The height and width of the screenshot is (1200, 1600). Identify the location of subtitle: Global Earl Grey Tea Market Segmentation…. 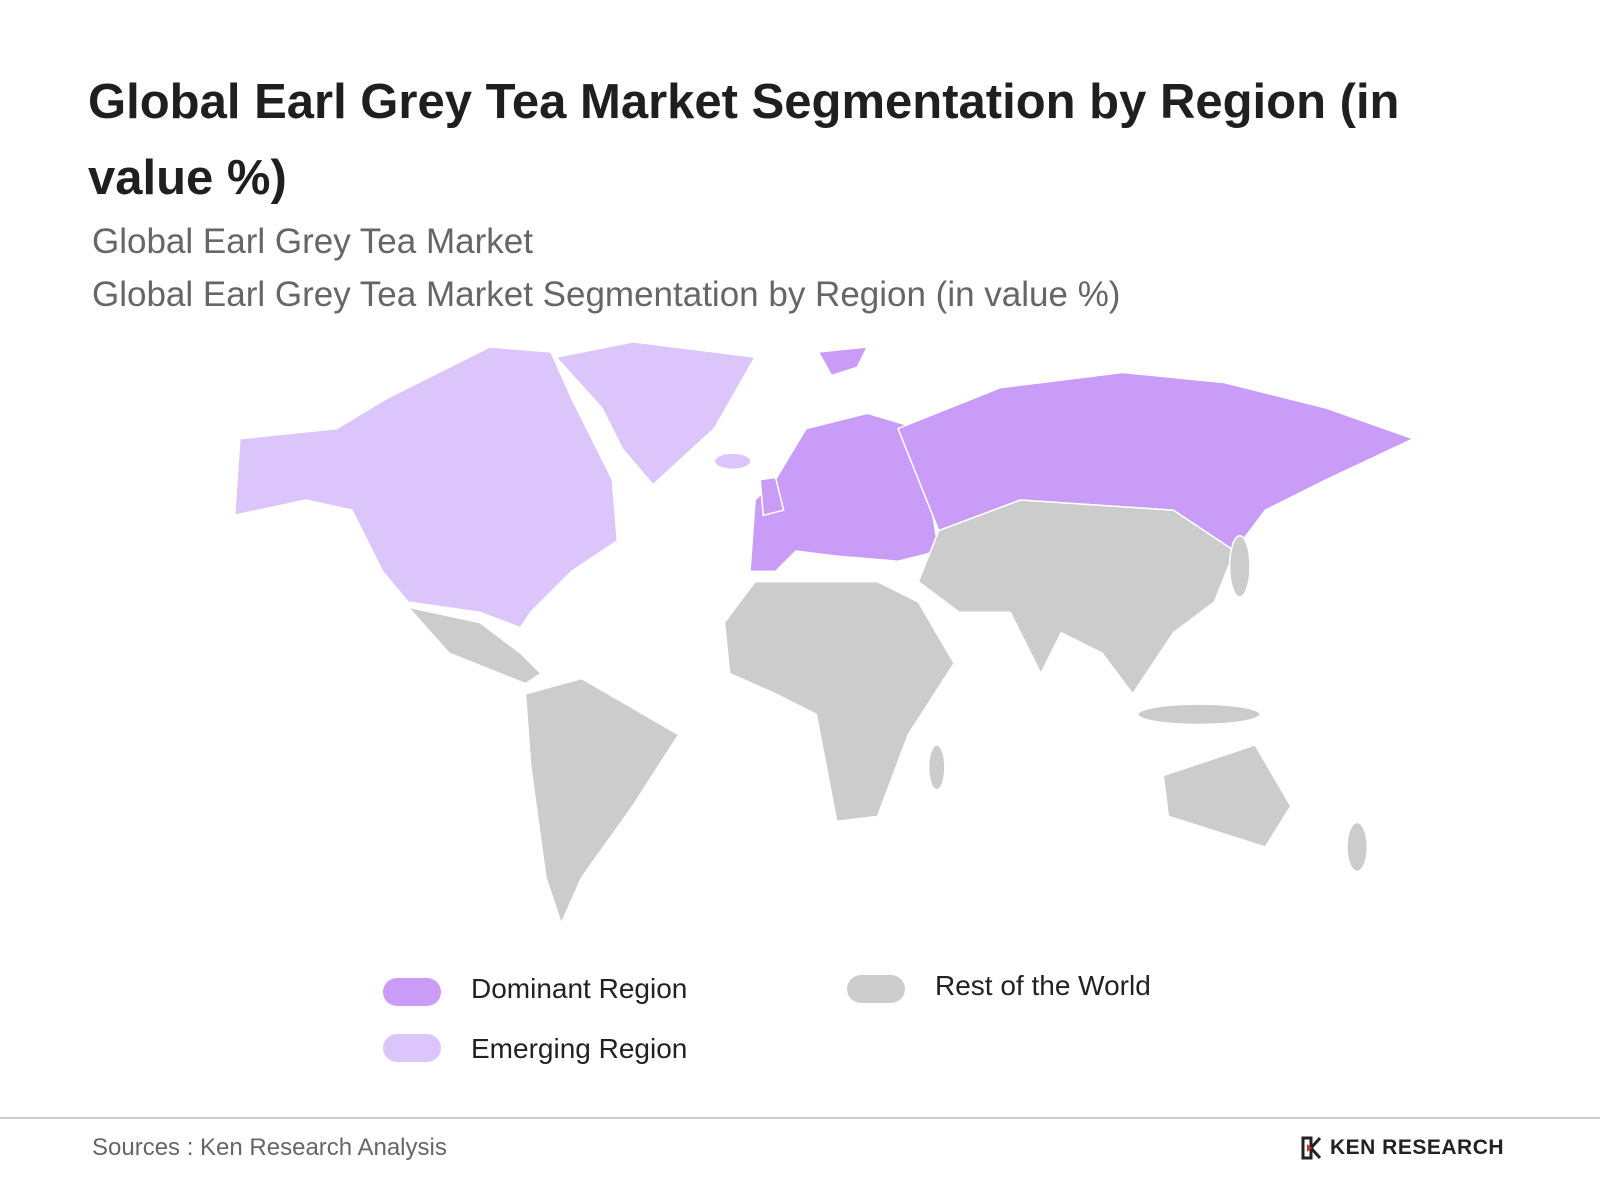
(606, 294).